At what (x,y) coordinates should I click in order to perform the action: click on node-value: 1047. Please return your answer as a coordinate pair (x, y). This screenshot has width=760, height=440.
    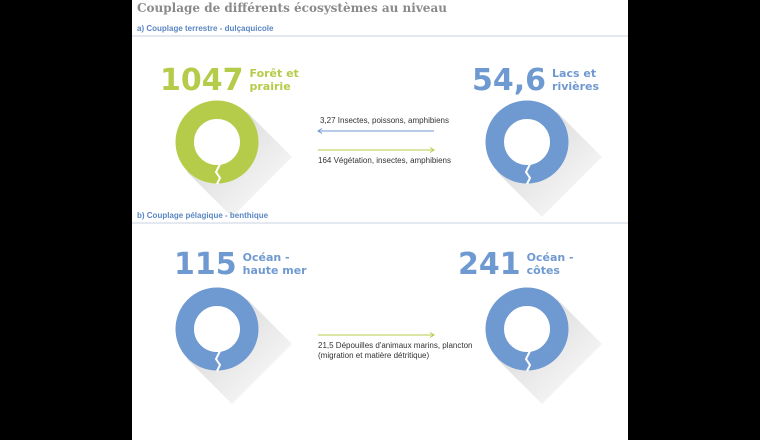
    Looking at the image, I should click on (202, 80).